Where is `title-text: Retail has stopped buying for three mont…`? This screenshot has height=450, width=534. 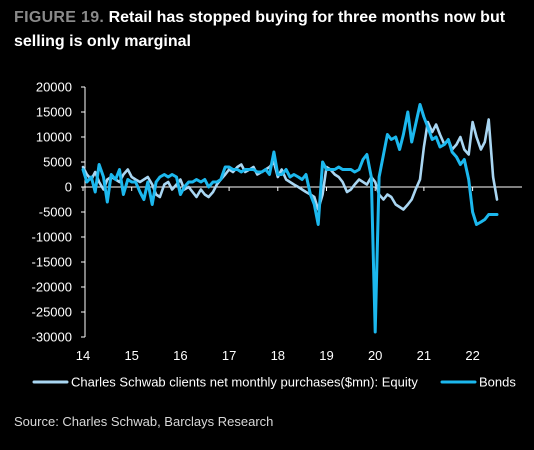 title-text: Retail has stopped buying for three mont… is located at coordinates (260, 29).